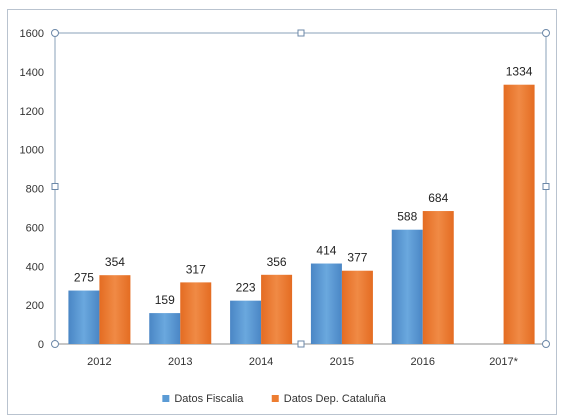 The height and width of the screenshot is (420, 561). Describe the element at coordinates (35, 190) in the screenshot. I see `y-tick-label: 800` at that location.